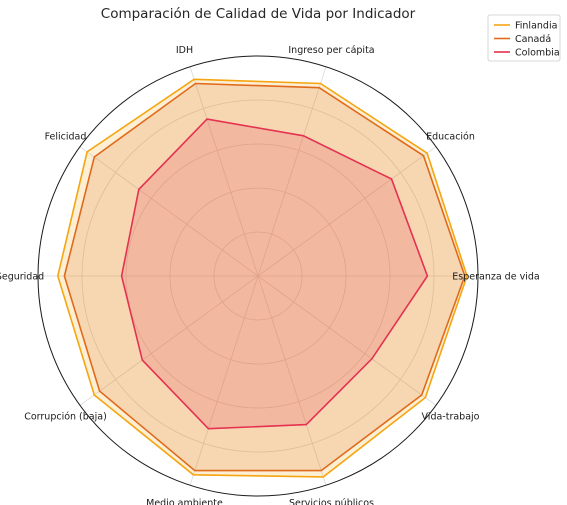 The image size is (567, 505). What do you see at coordinates (184, 50) in the screenshot?
I see `axis-label: IDH` at bounding box center [184, 50].